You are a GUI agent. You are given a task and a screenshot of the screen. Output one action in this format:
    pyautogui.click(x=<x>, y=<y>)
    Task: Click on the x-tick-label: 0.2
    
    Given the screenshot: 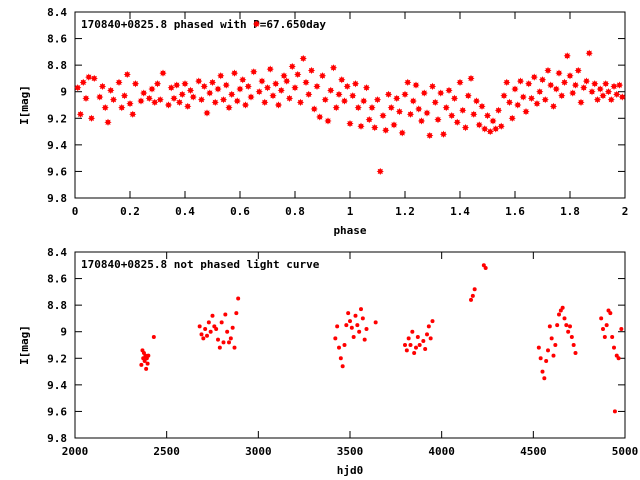 What is the action you would take?
    pyautogui.click(x=130, y=211)
    